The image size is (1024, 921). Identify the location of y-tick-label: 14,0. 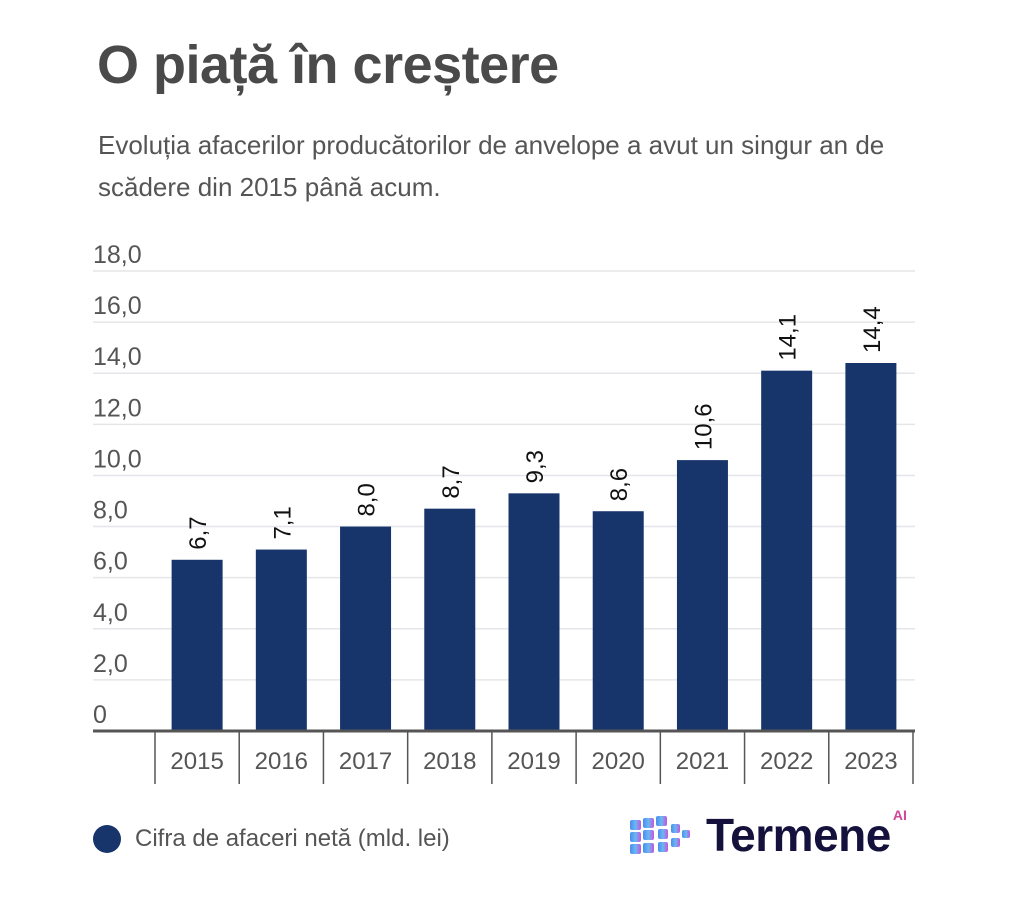
(117, 357).